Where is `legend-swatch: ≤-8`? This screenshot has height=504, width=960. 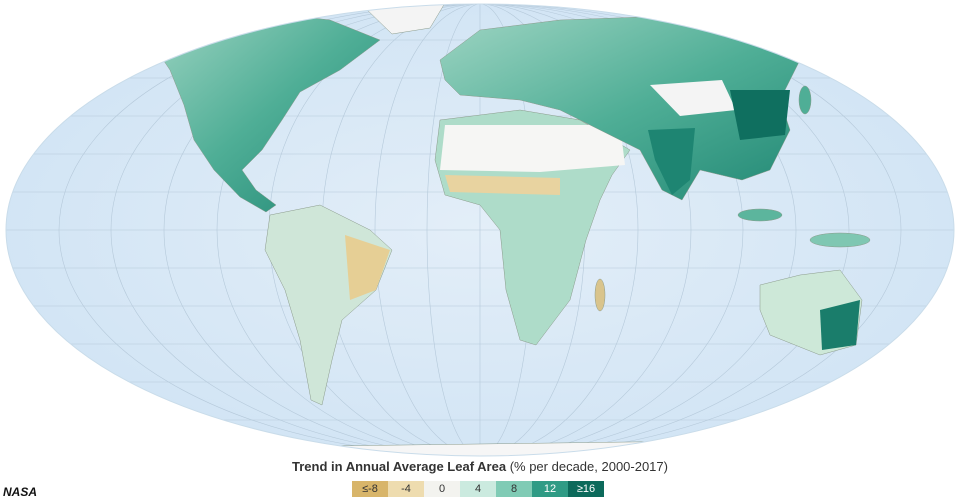 legend-swatch: ≤-8 is located at coordinates (370, 489).